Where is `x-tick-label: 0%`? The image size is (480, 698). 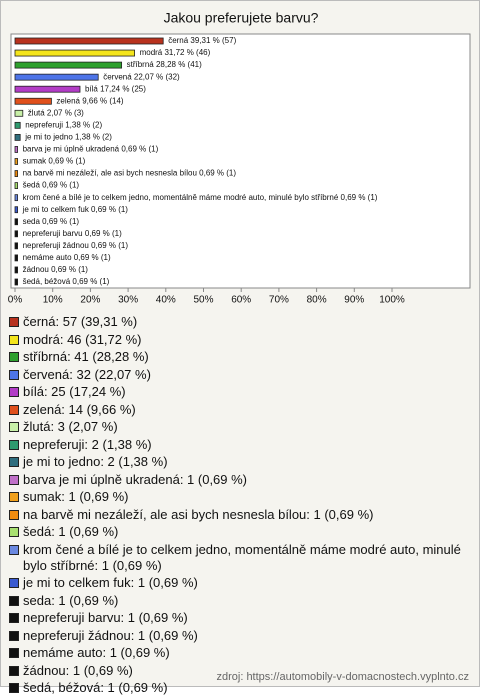 x-tick-label: 0% is located at coordinates (15, 300).